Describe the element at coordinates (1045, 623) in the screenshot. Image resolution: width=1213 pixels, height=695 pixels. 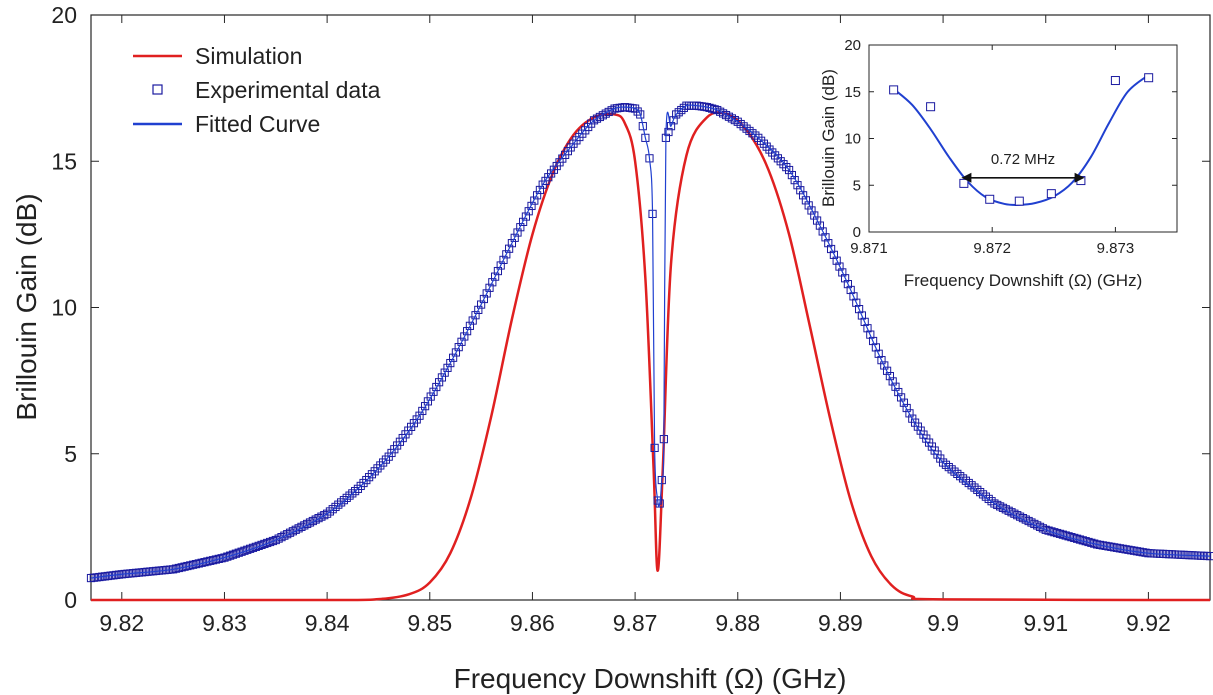
I see `main-x-tick-label: 9.91` at that location.